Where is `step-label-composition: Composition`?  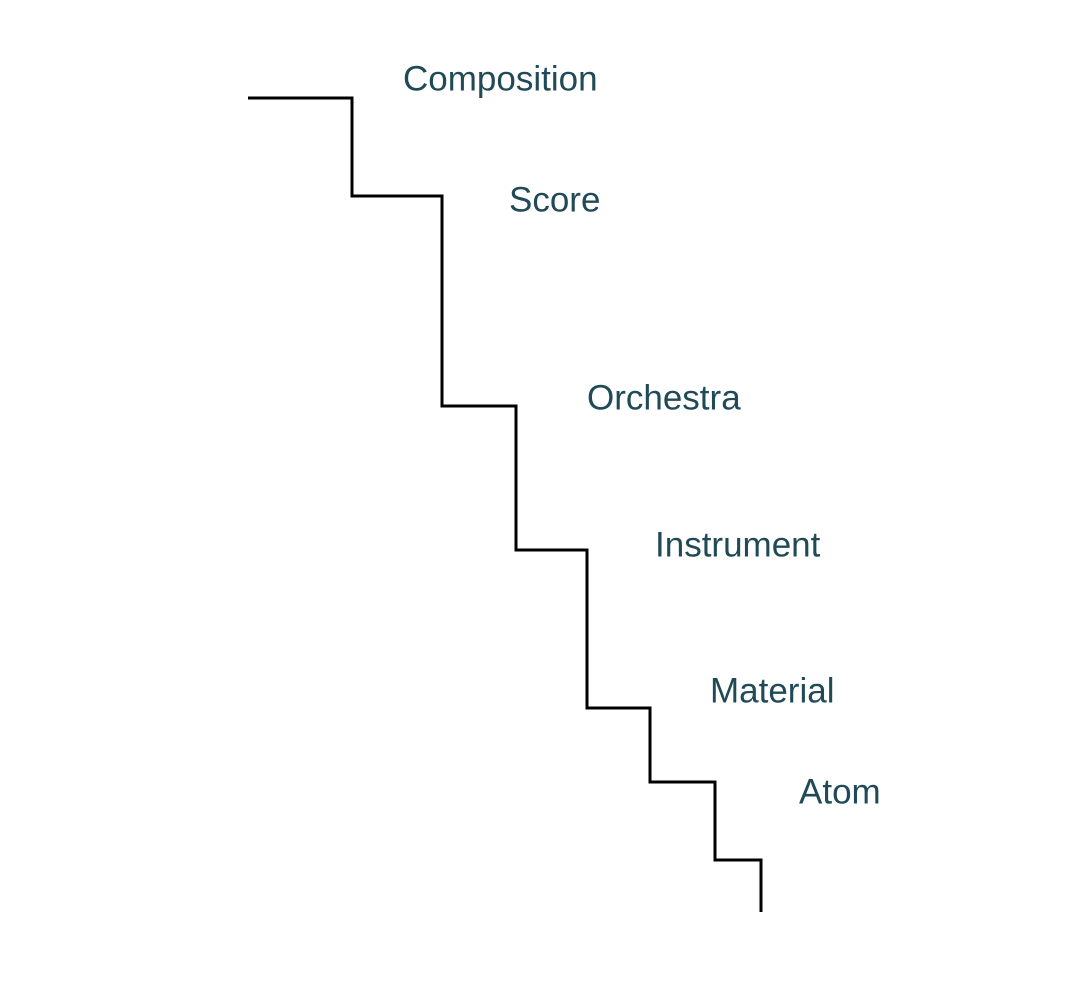 step-label-composition: Composition is located at coordinates (500, 78).